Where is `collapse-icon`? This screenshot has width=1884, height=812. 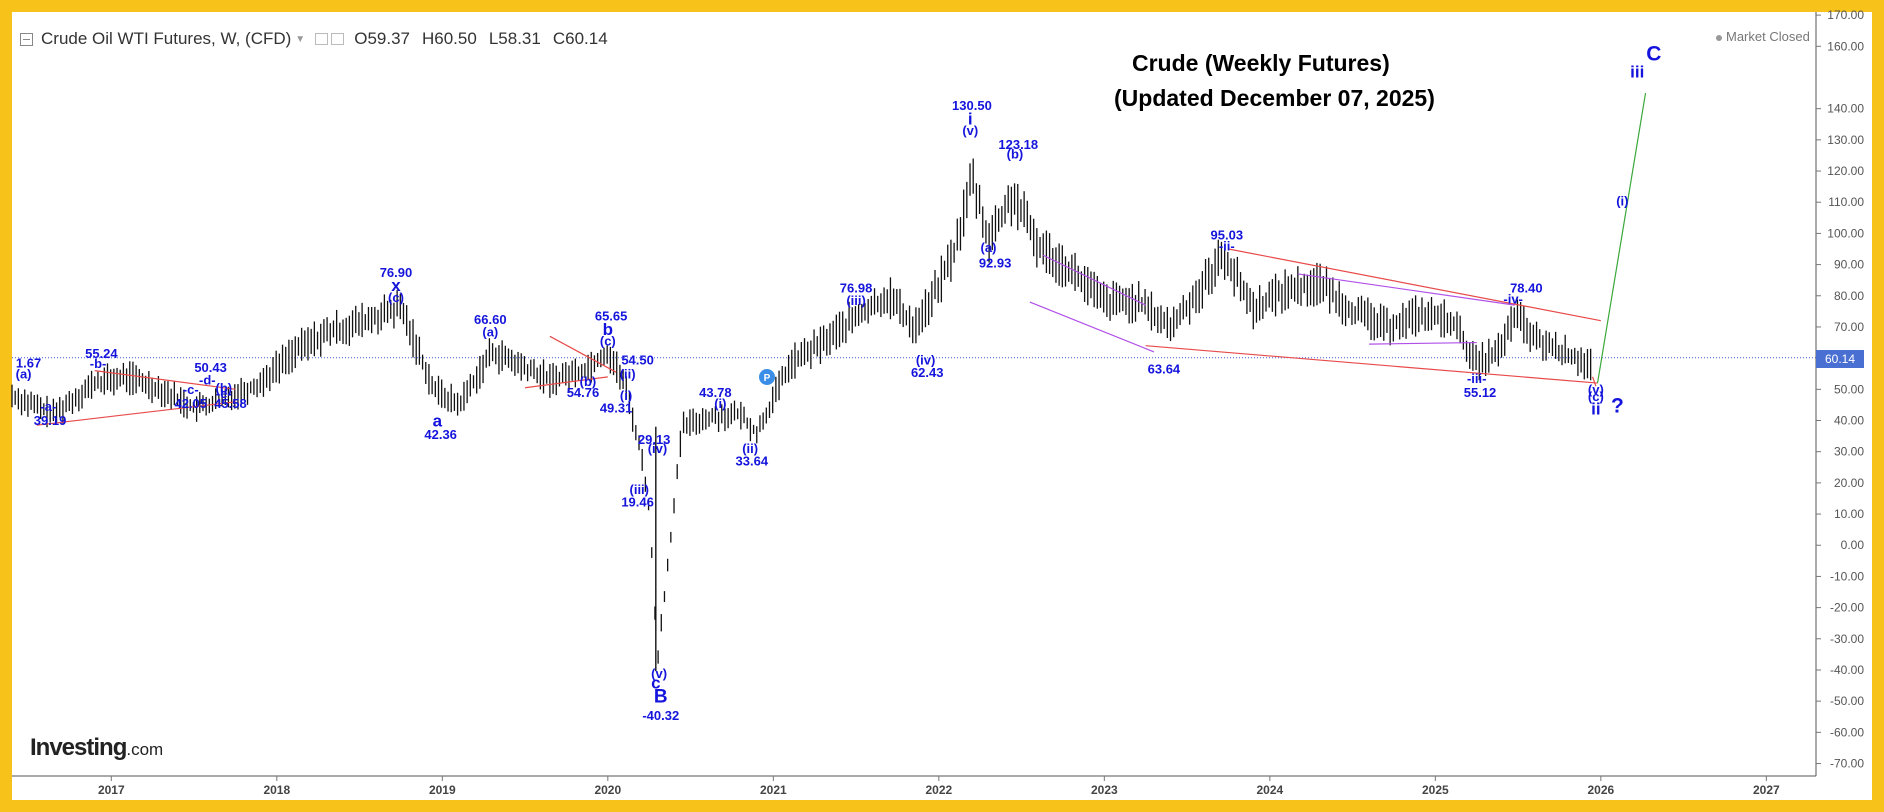
collapse-icon is located at coordinates (26, 39).